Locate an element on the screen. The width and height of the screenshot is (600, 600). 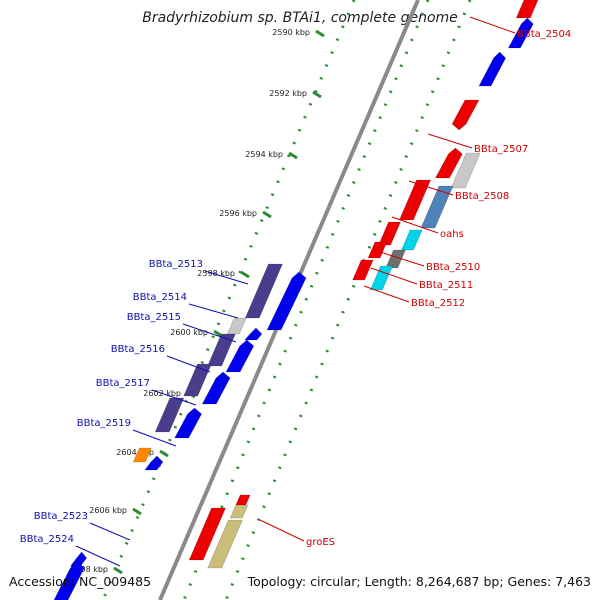
gene-label-right: BBta_2512 is located at coordinates (438, 303).